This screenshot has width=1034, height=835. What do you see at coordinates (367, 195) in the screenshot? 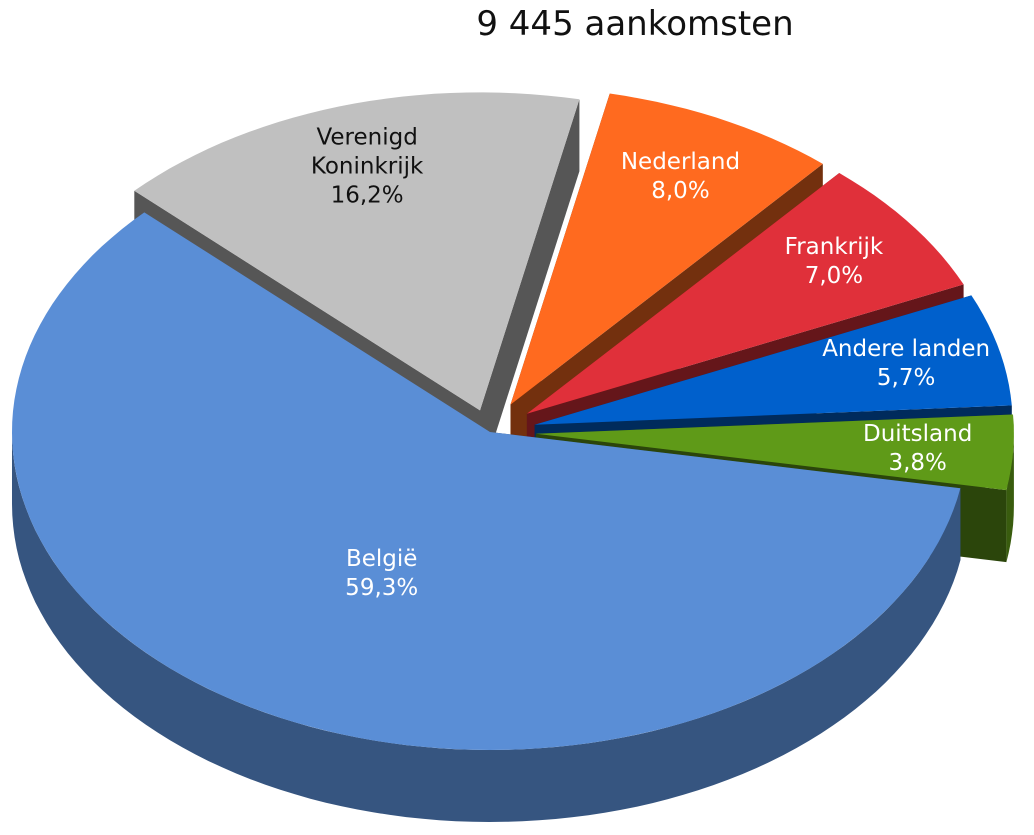
I see `label-value: 16,2%` at bounding box center [367, 195].